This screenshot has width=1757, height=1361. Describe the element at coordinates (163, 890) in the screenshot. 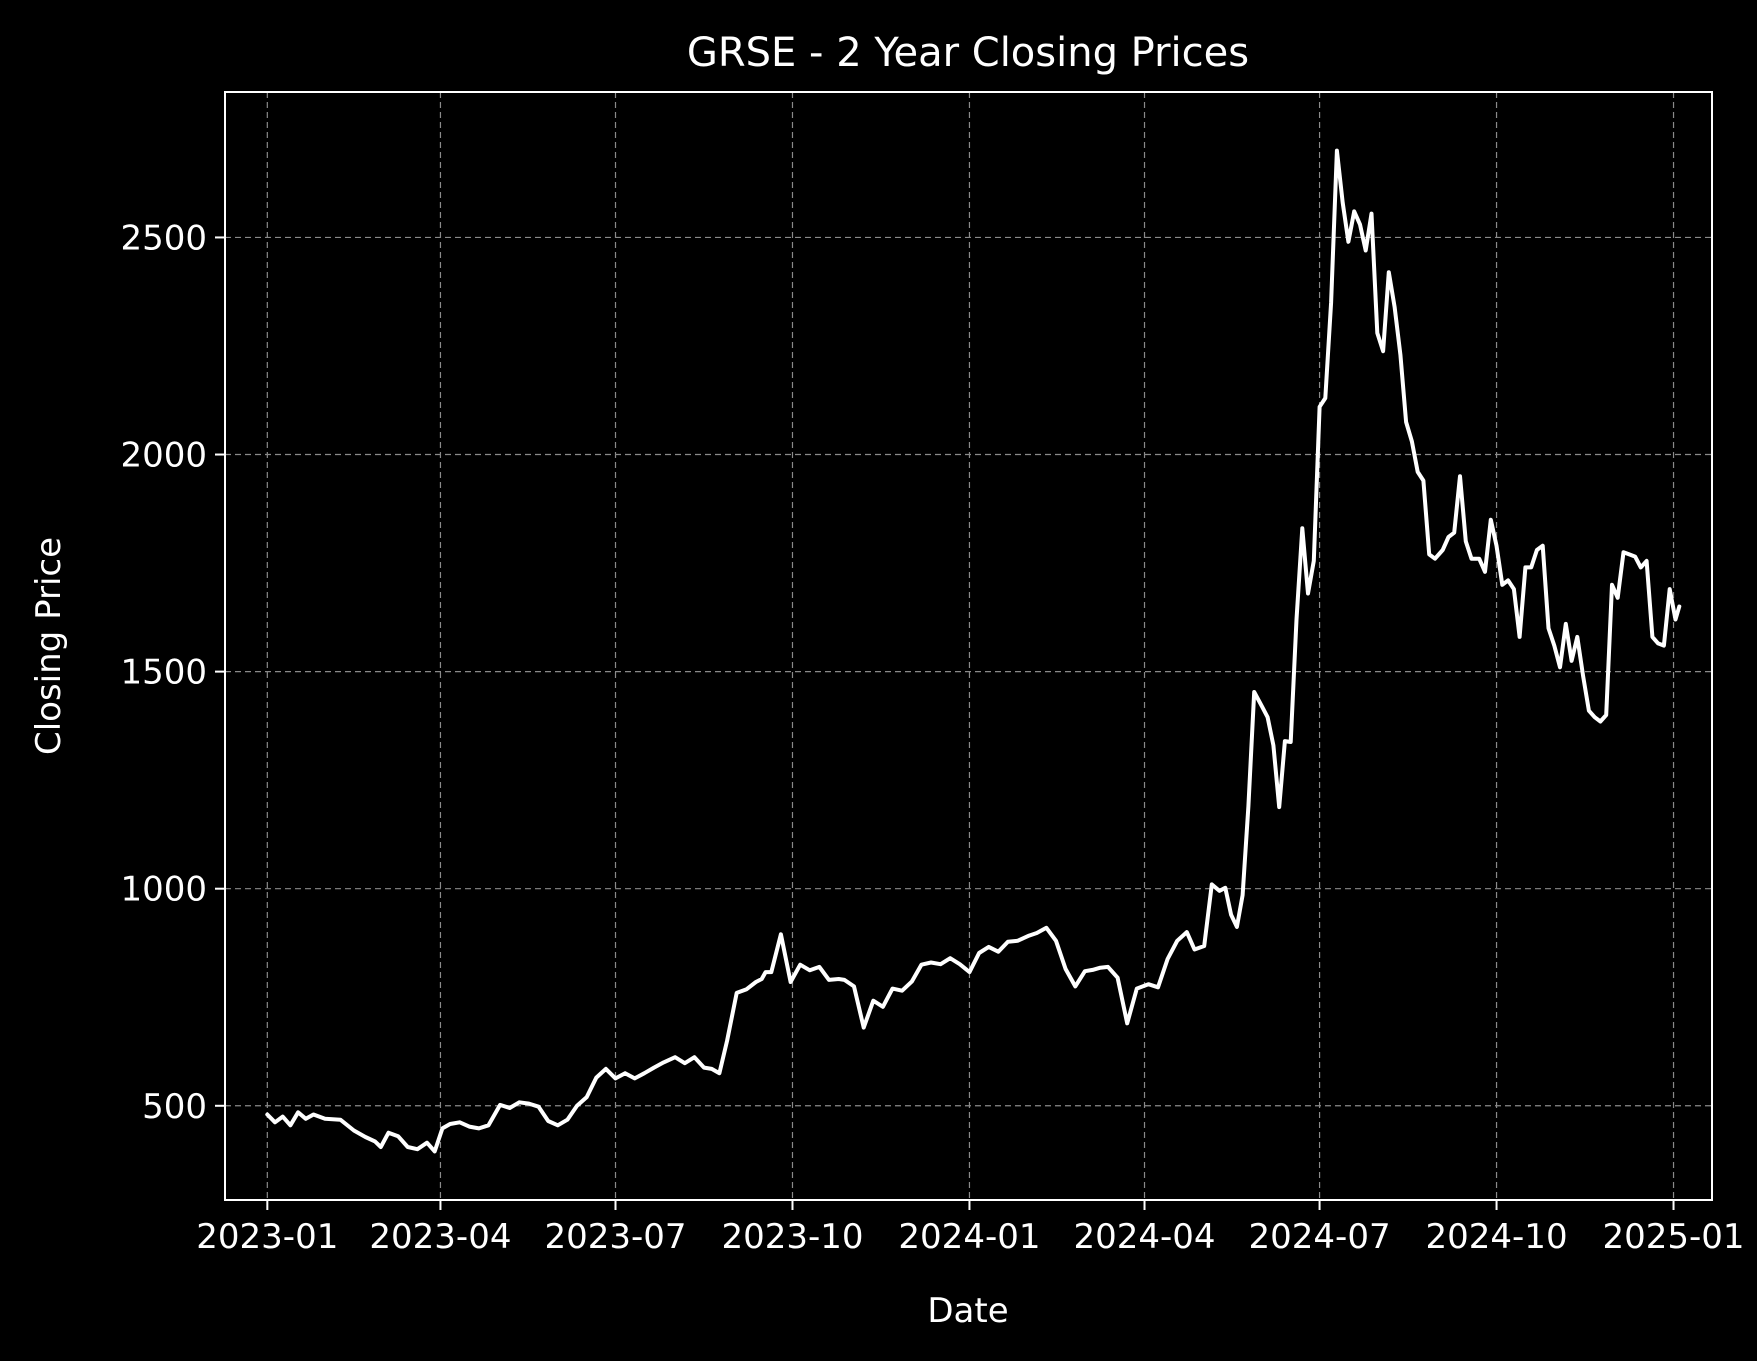

I see `y-tick-label: 1000` at that location.